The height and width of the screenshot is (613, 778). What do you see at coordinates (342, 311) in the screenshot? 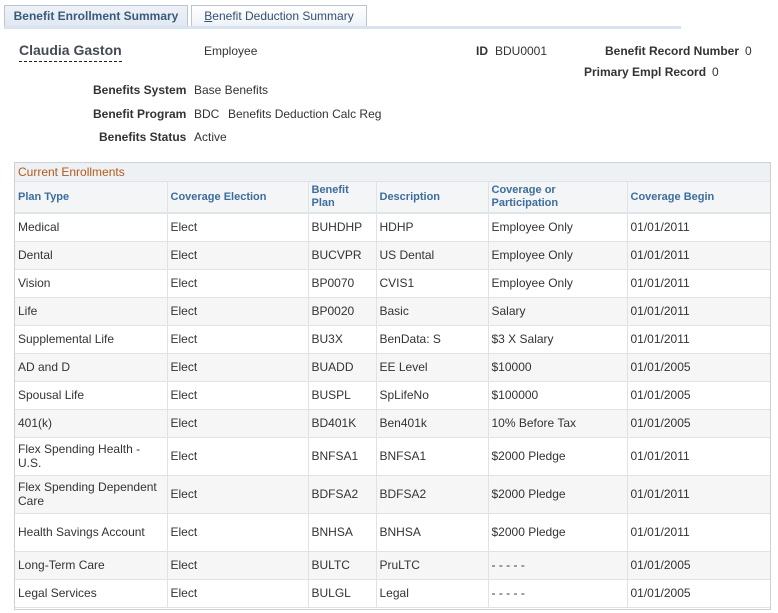
I see `cell-benefit-plan: BP0020` at bounding box center [342, 311].